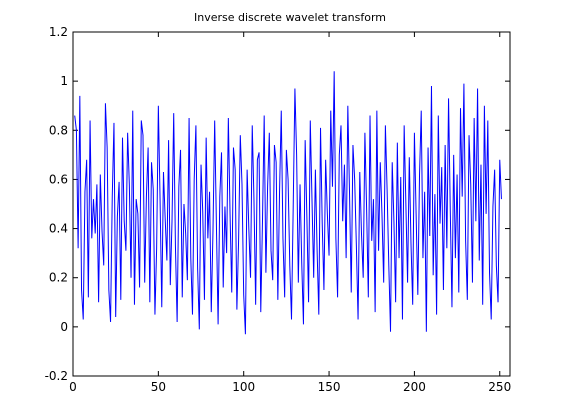  What do you see at coordinates (499, 387) in the screenshot?
I see `x-tick-label: 250` at bounding box center [499, 387].